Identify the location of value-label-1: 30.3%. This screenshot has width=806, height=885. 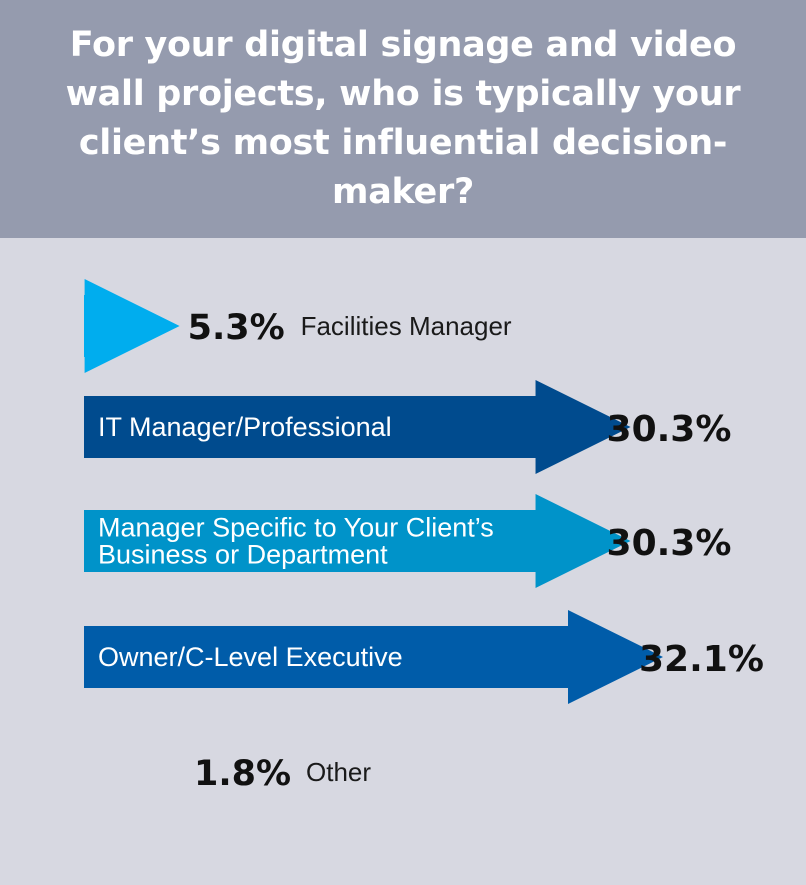
(669, 429).